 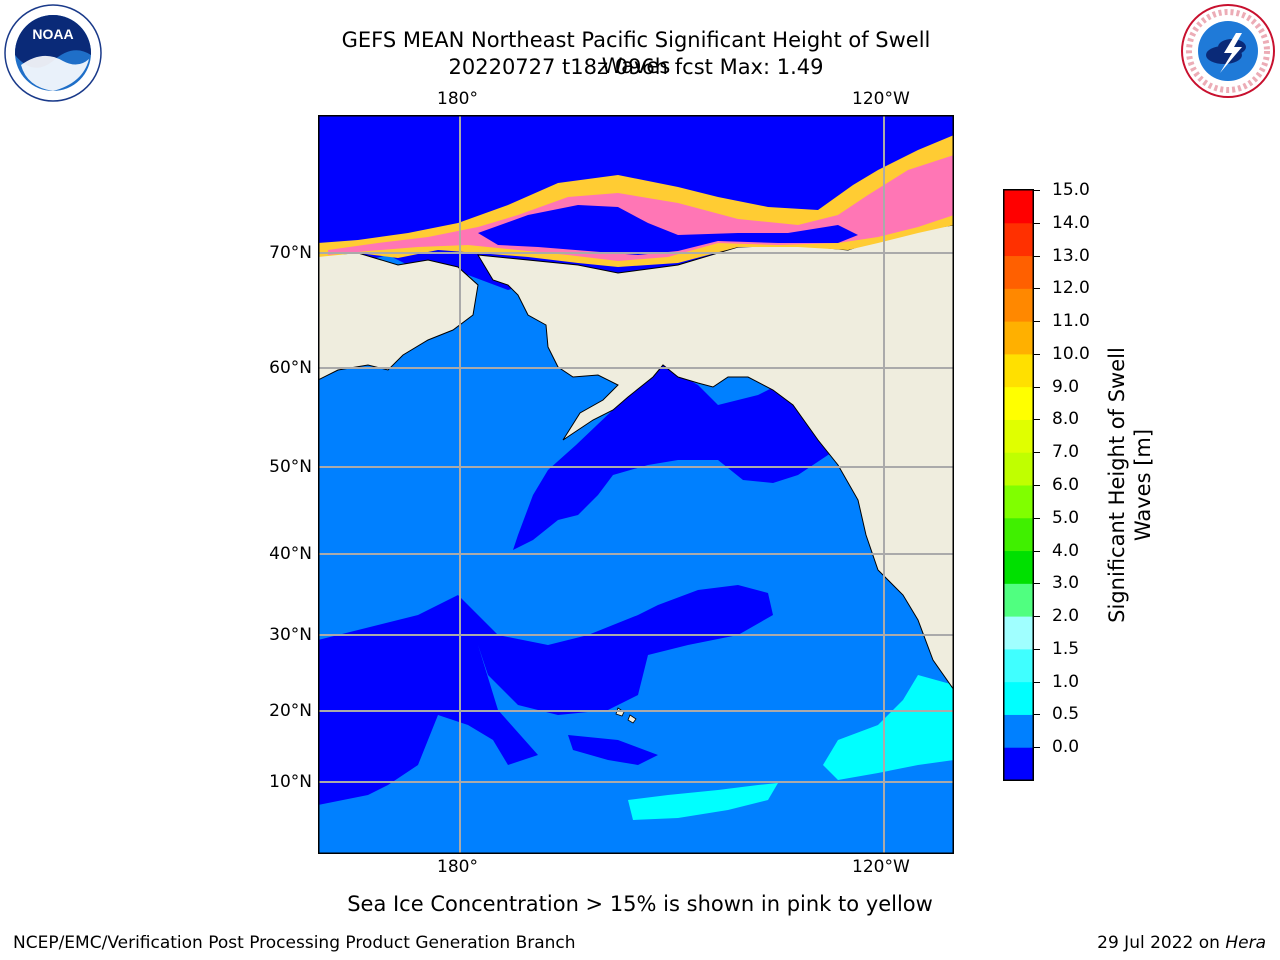 I want to click on footer-machine: Hera, so click(x=1245, y=943).